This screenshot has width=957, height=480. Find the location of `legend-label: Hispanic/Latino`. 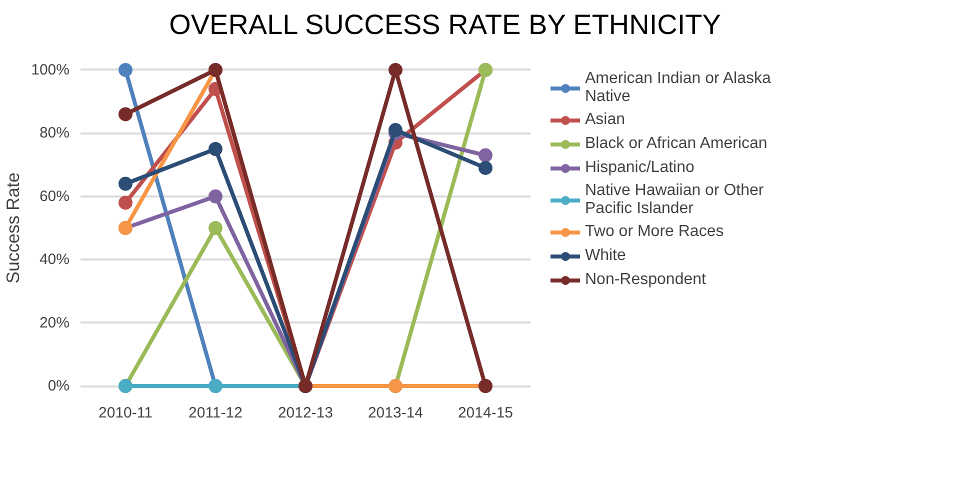

legend-label: Hispanic/Latino is located at coordinates (639, 168).